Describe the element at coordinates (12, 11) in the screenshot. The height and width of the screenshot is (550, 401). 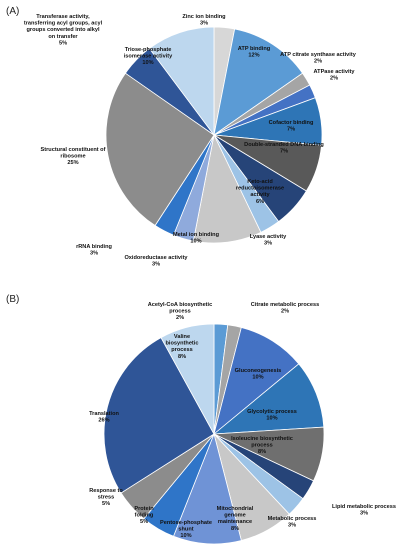
I see `panel-label-a: (A)` at that location.